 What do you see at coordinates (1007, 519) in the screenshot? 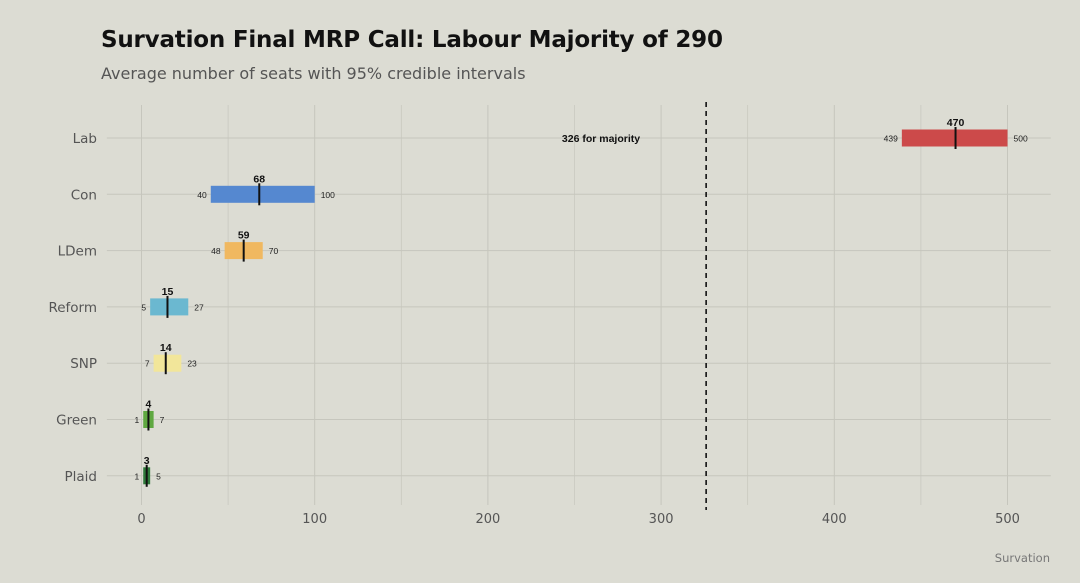
I see `x-tick-label: 500` at bounding box center [1007, 519].